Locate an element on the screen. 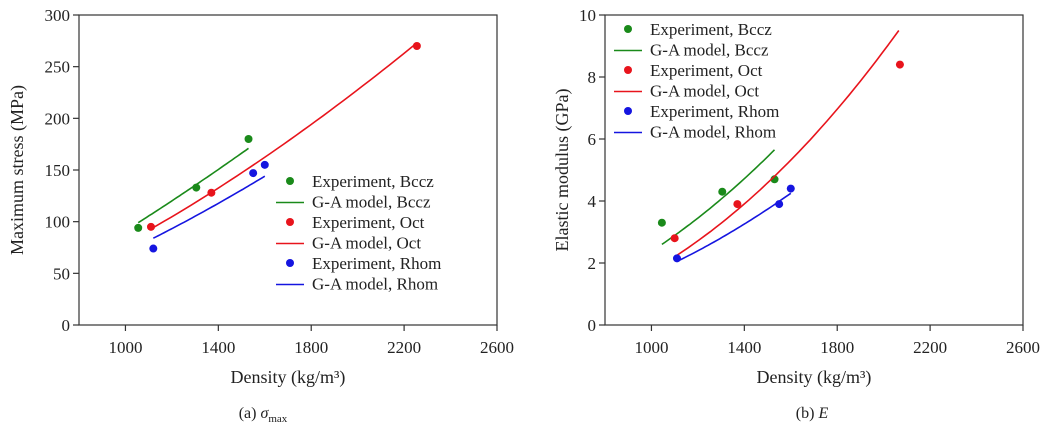 The image size is (1044, 436). panel-caption: (b) E is located at coordinates (812, 413).